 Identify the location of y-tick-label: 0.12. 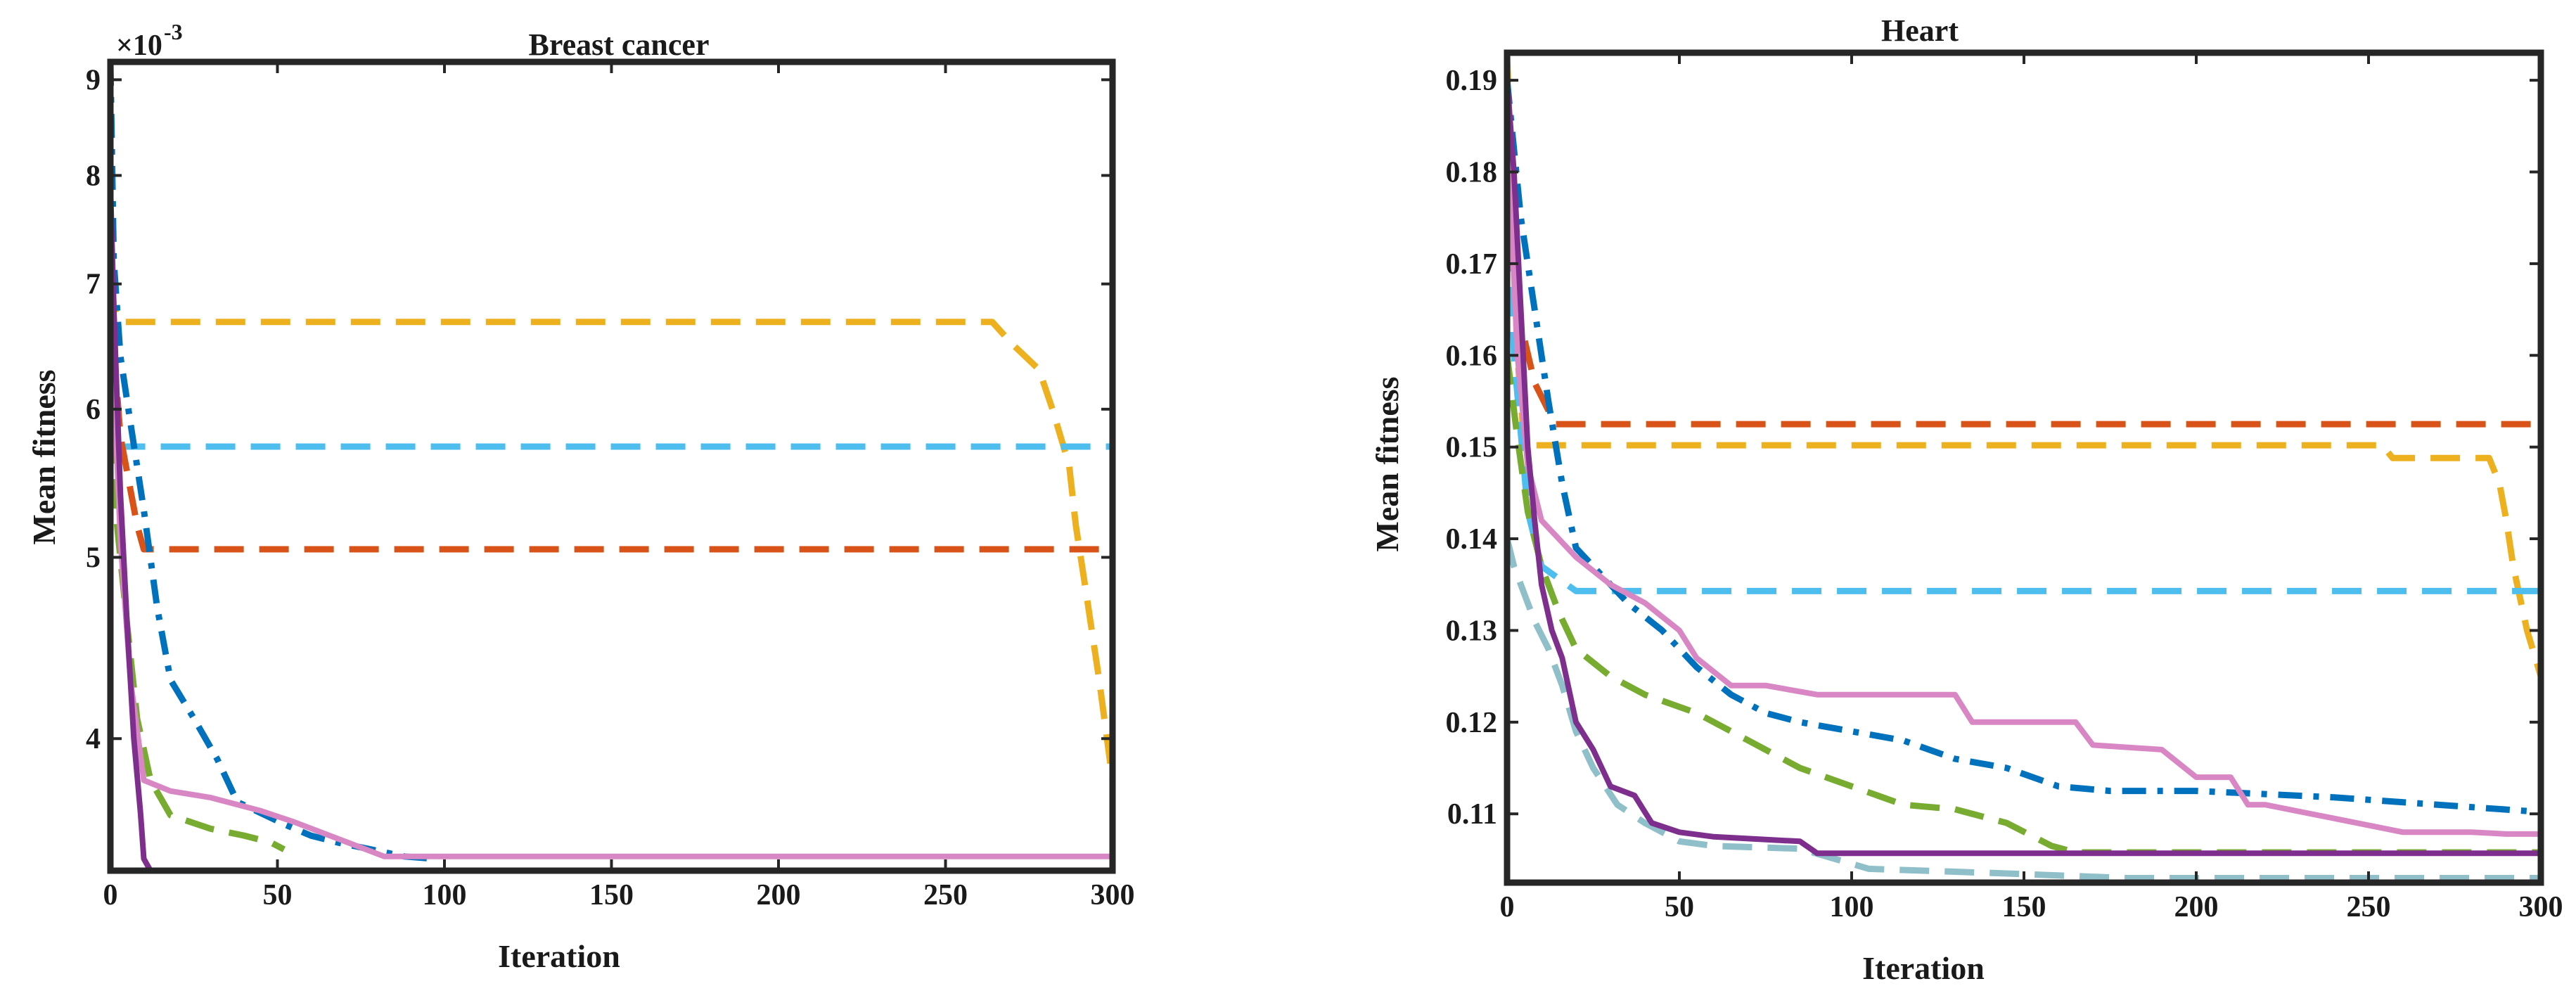
(1472, 723).